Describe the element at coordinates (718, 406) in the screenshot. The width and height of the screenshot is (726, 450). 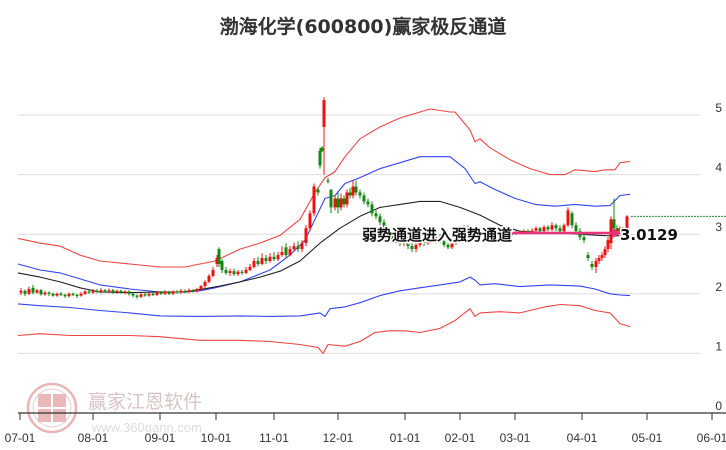
I see `y-tick-label: 0` at that location.